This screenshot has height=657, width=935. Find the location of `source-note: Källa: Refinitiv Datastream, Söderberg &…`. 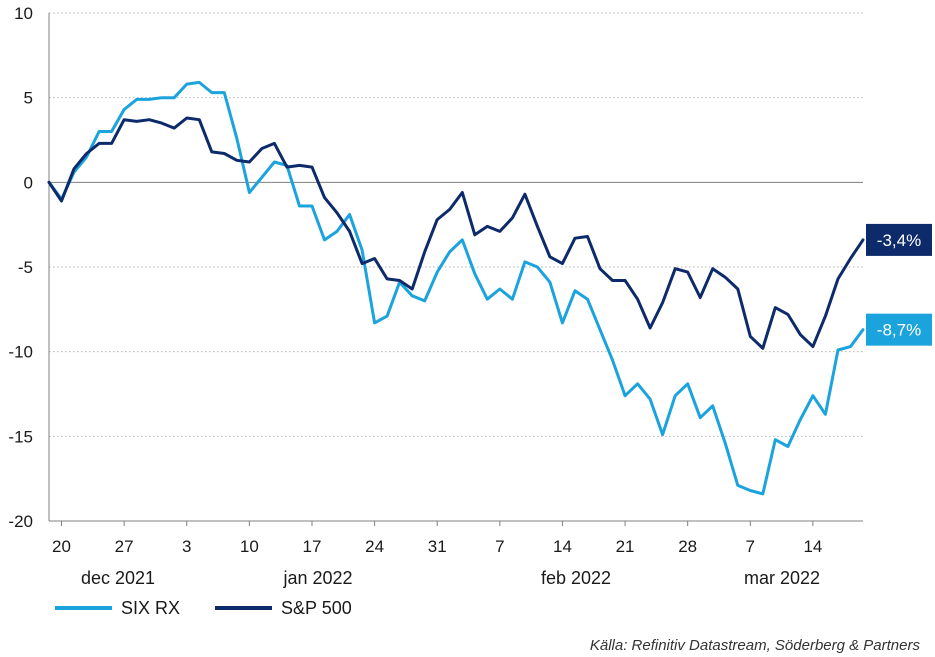

source-note: Källa: Refinitiv Datastream, Söderberg &… is located at coordinates (755, 645).